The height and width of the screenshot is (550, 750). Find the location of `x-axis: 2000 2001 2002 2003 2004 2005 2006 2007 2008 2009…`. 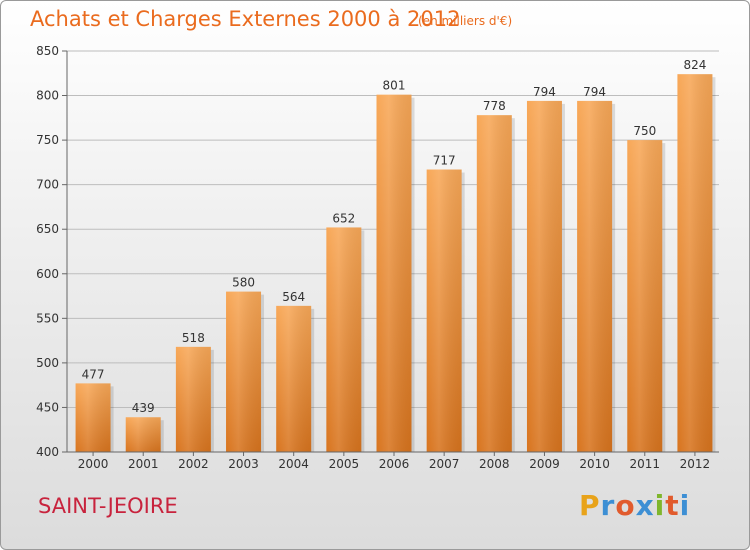

x-axis: 2000 2001 2002 2003 2004 2005 2006 2007 2008 2009… is located at coordinates (393, 461).